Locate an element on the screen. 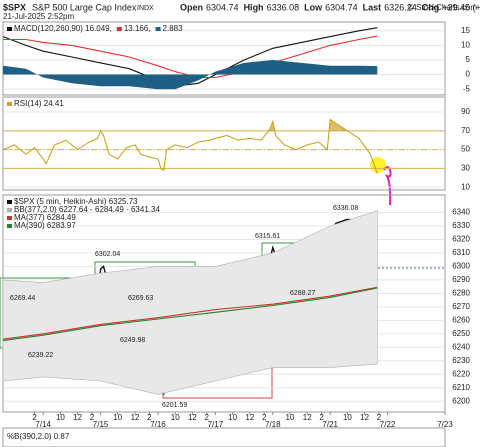  legend-entry: 13.166, is located at coordinates (137, 28).